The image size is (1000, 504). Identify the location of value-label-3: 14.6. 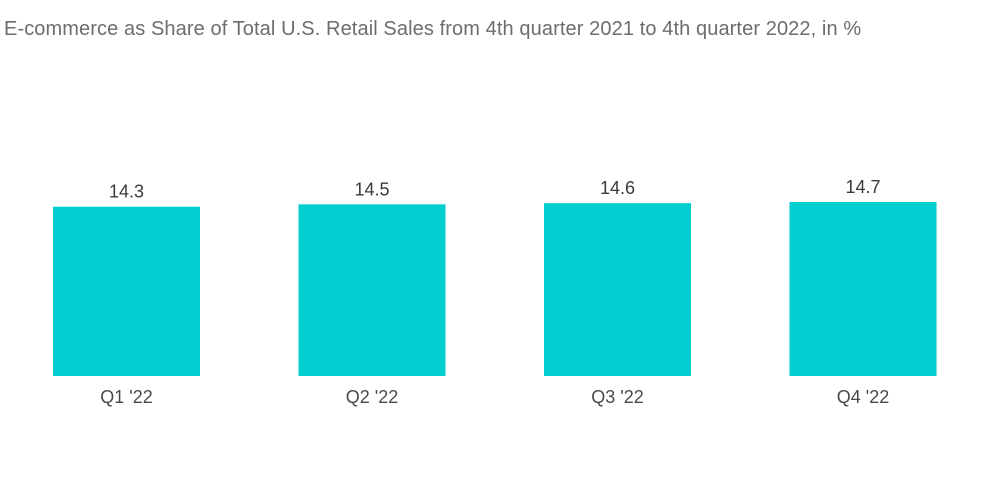
(617, 188).